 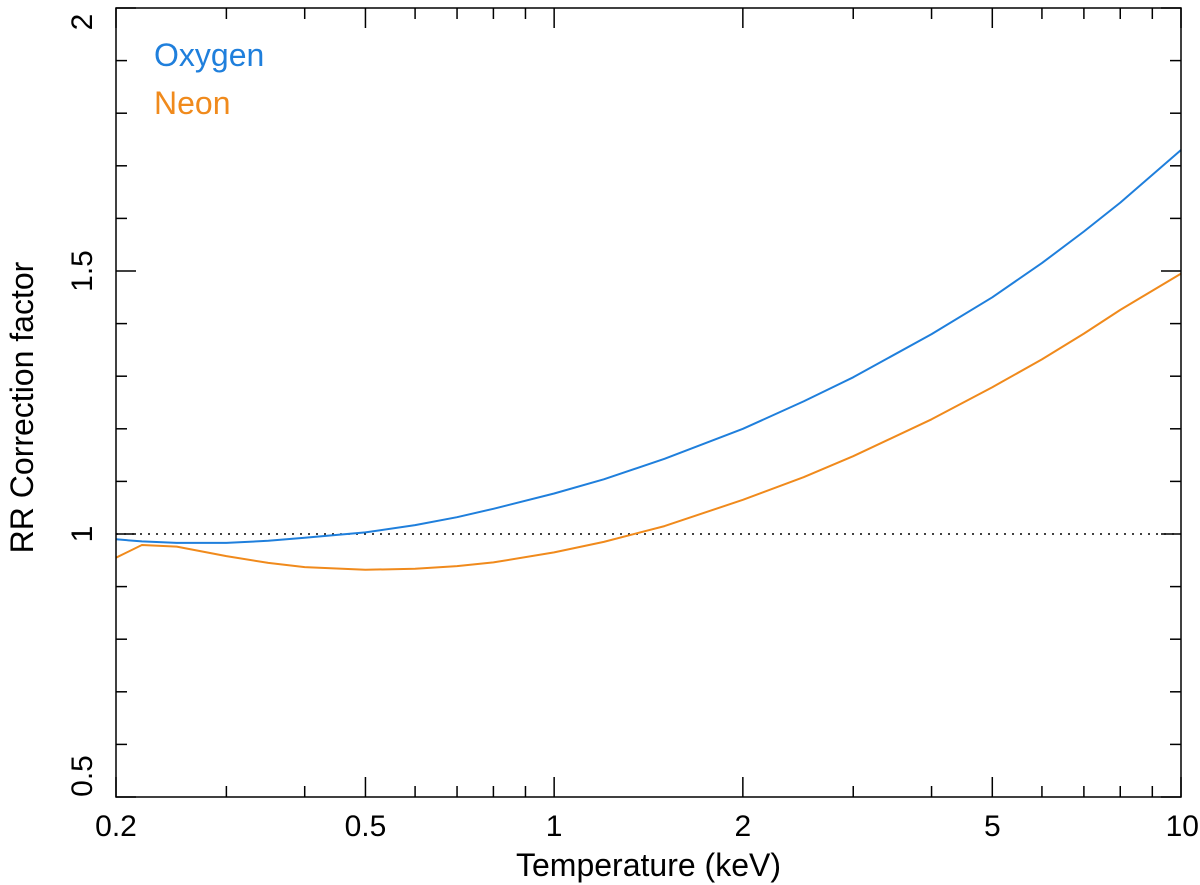 I want to click on y-tick-label: 1, so click(x=82, y=534).